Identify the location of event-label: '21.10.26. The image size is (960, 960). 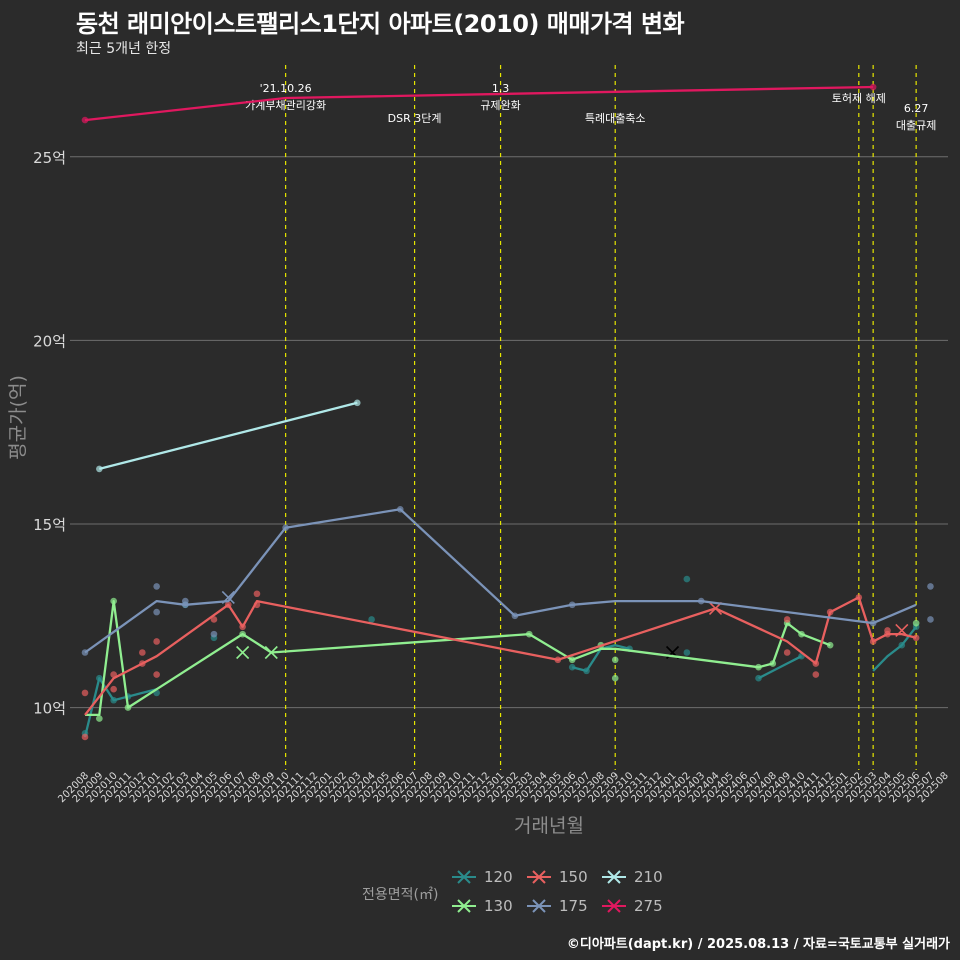
(286, 88).